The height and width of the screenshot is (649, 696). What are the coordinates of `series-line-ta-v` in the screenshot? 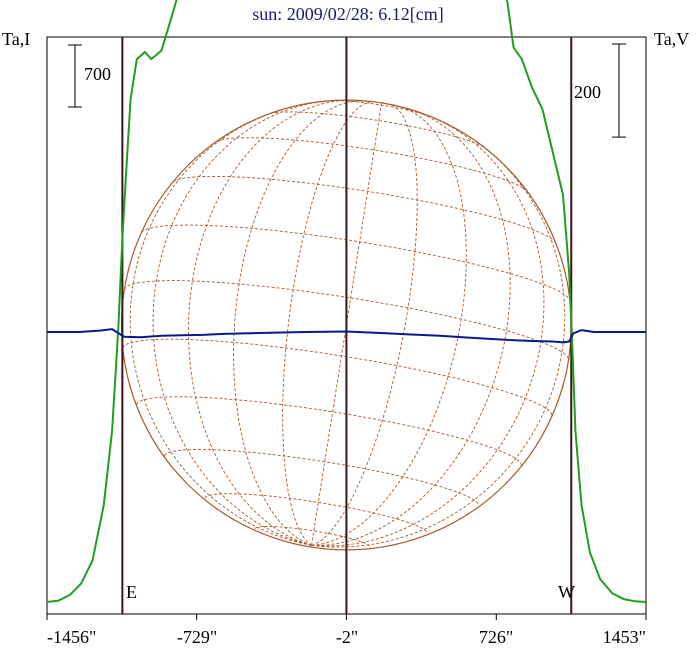 It's located at (346, 336).